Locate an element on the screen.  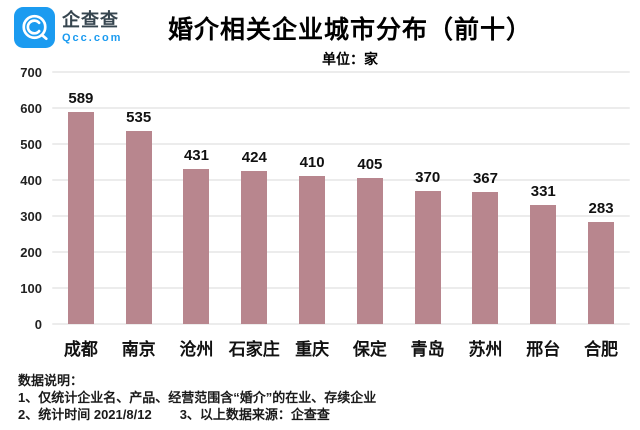
bar-value-label: 424 is located at coordinates (254, 158).